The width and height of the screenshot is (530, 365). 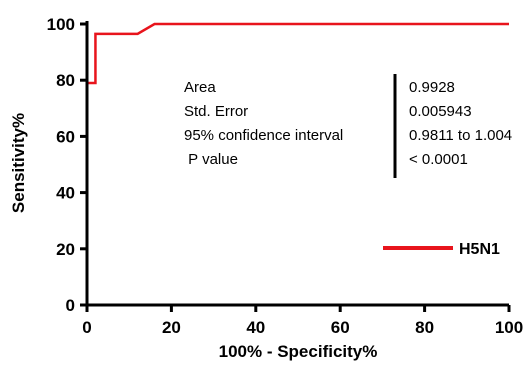 I want to click on y-tick-label: 40, so click(x=65, y=193).